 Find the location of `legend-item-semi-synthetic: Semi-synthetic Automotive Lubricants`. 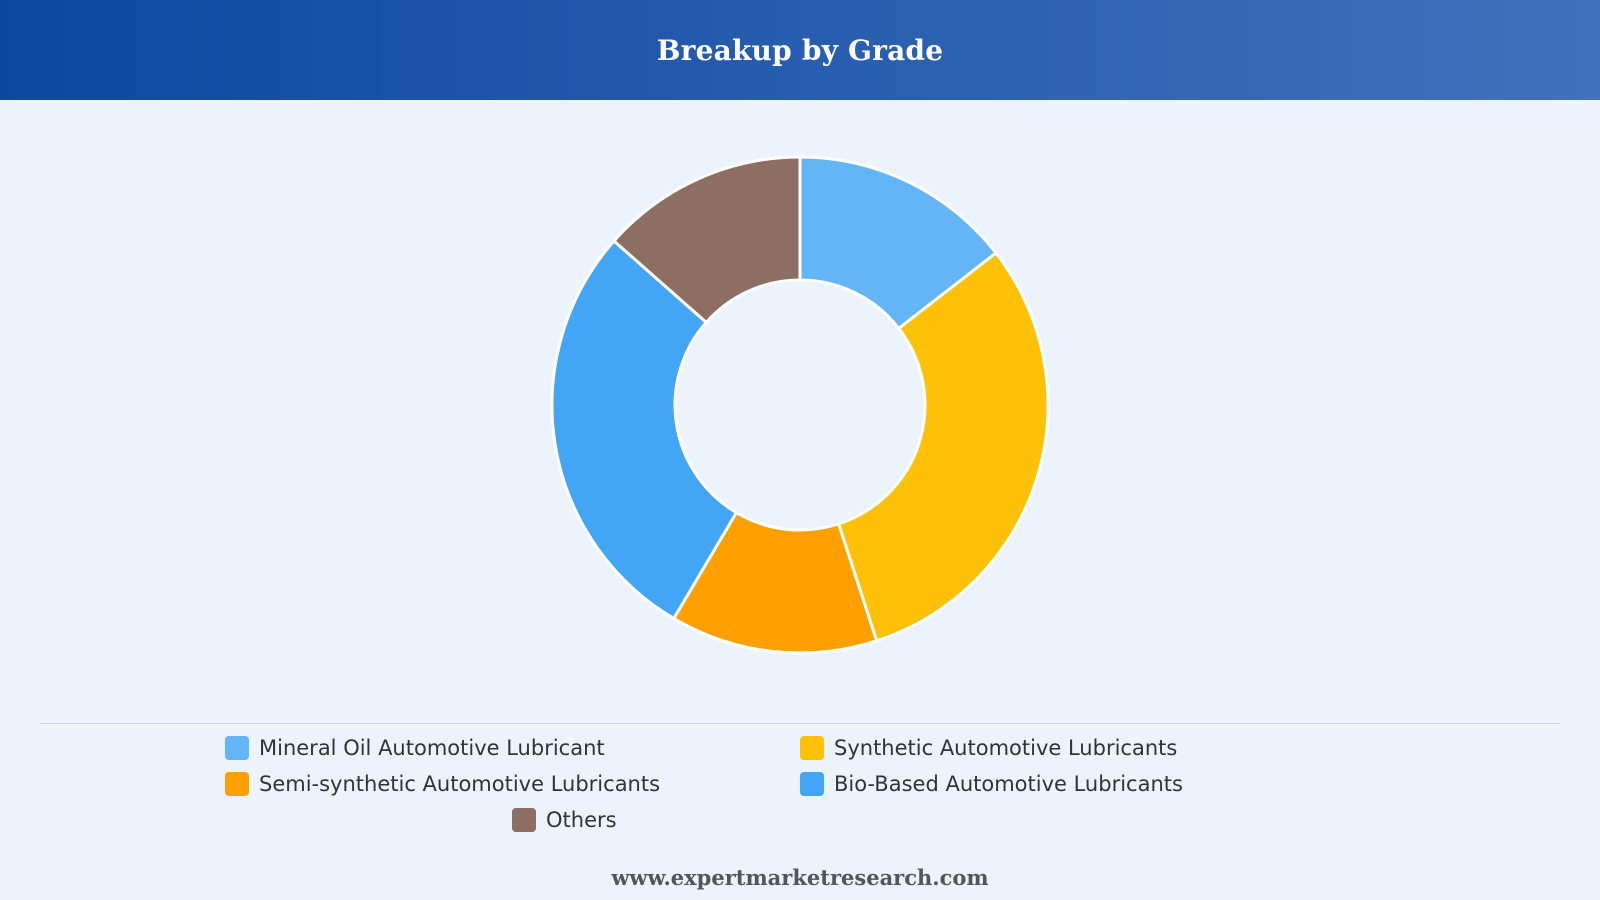

legend-item-semi-synthetic: Semi-synthetic Automotive Lubricants is located at coordinates (442, 784).